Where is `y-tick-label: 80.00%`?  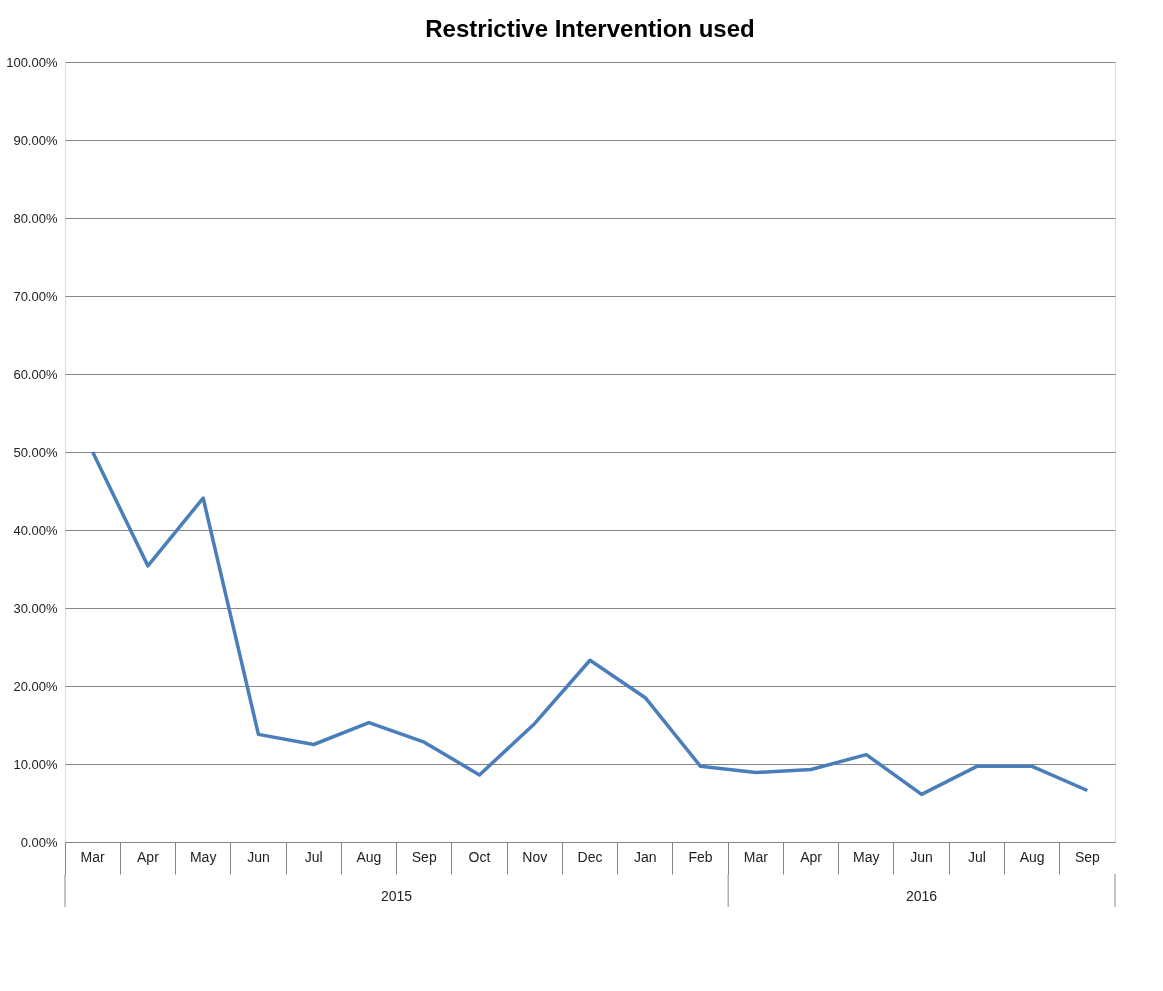 y-tick-label: 80.00% is located at coordinates (35, 218).